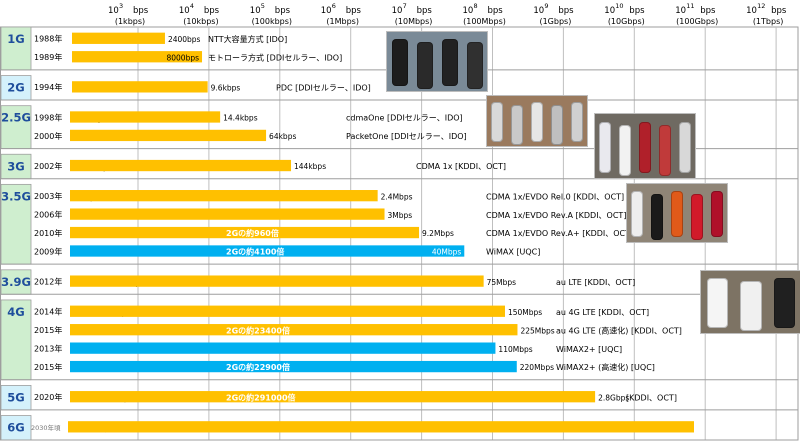  What do you see at coordinates (48, 251) in the screenshot?
I see `row-year: 2009年` at bounding box center [48, 251].